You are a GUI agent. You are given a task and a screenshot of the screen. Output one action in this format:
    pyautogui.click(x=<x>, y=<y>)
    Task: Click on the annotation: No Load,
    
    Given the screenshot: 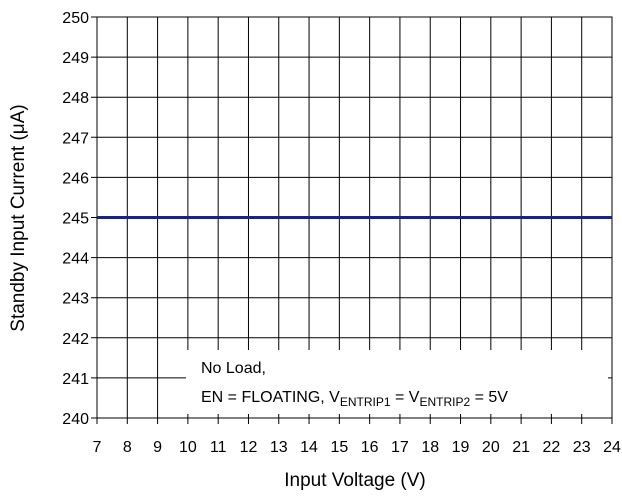 What is the action you would take?
    pyautogui.click(x=233, y=368)
    